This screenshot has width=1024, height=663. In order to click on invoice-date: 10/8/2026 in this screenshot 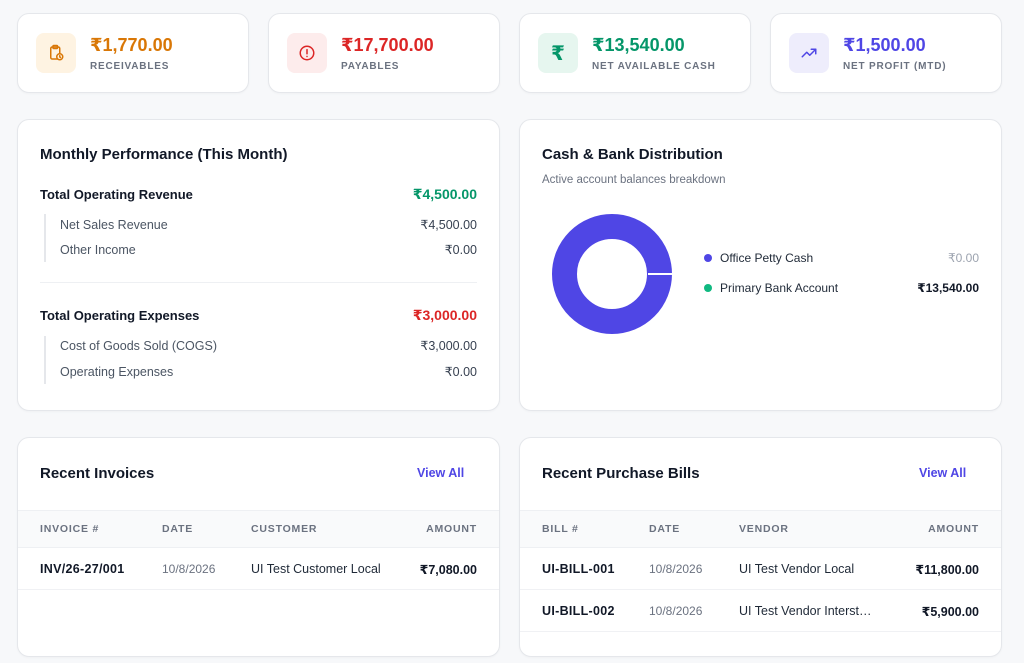, I will do `click(189, 569)`.